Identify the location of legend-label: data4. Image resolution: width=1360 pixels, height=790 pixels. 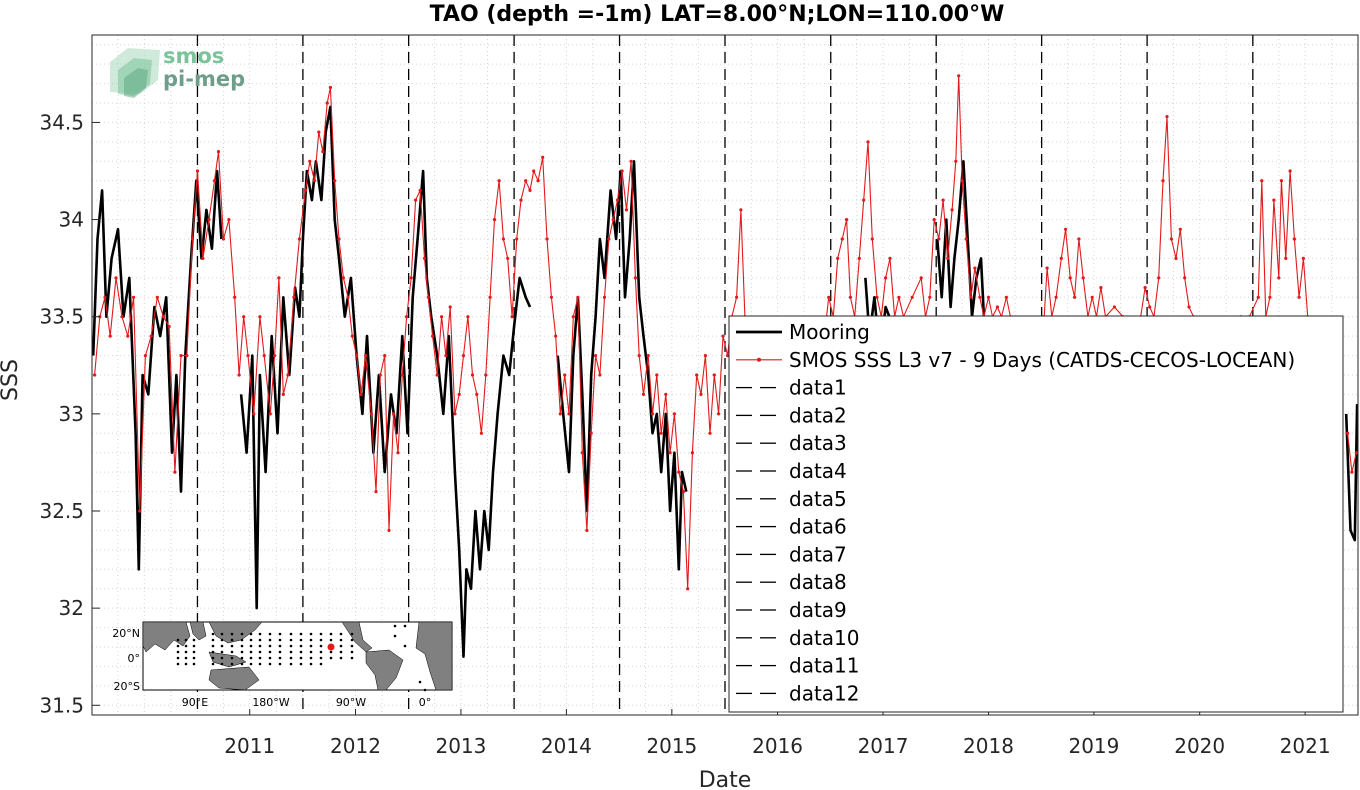
(818, 471).